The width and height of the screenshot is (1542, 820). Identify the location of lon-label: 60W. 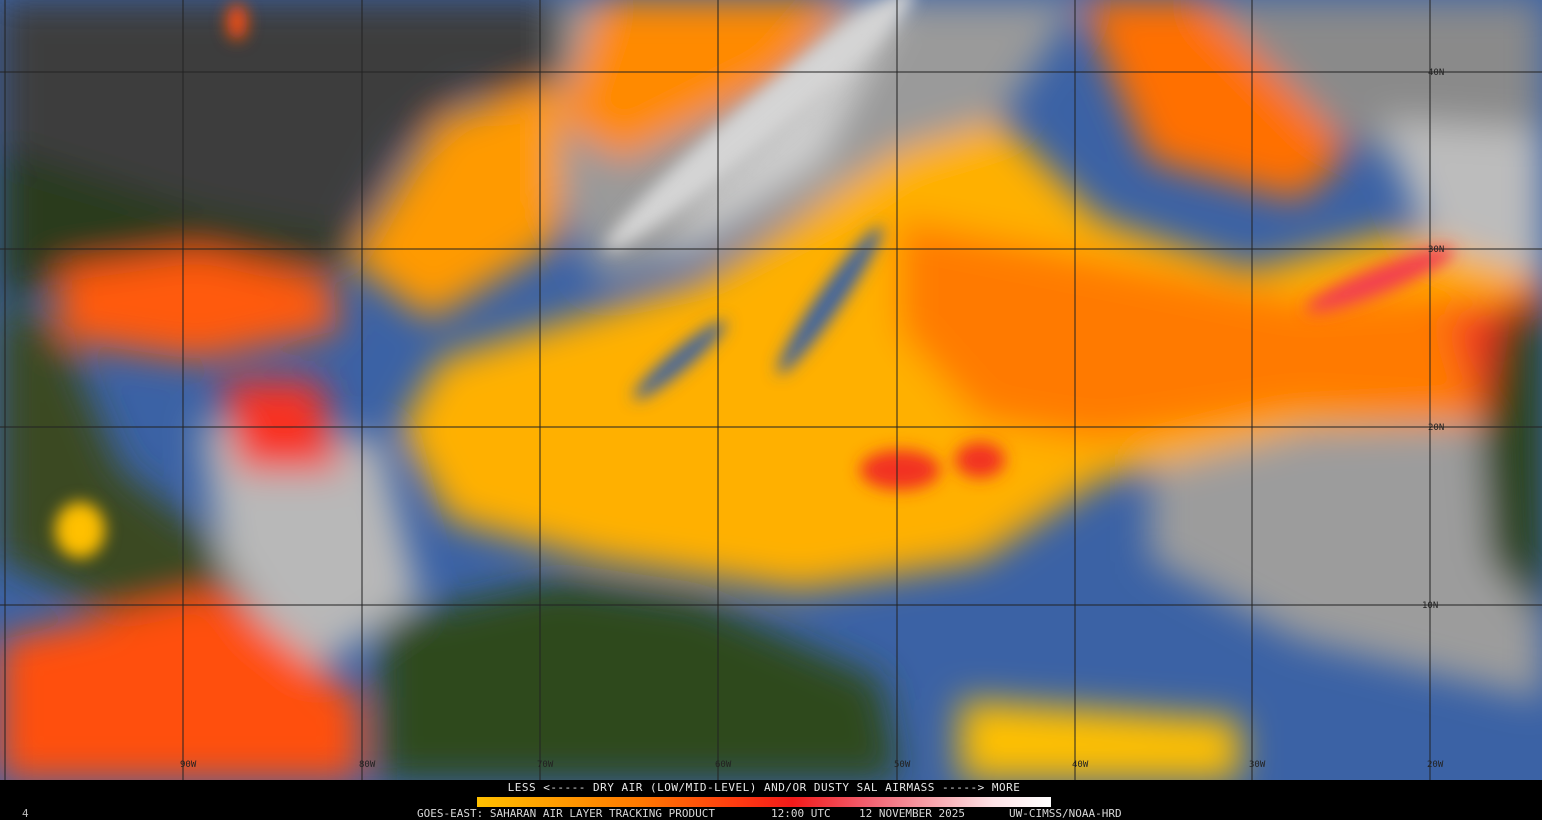
(723, 765).